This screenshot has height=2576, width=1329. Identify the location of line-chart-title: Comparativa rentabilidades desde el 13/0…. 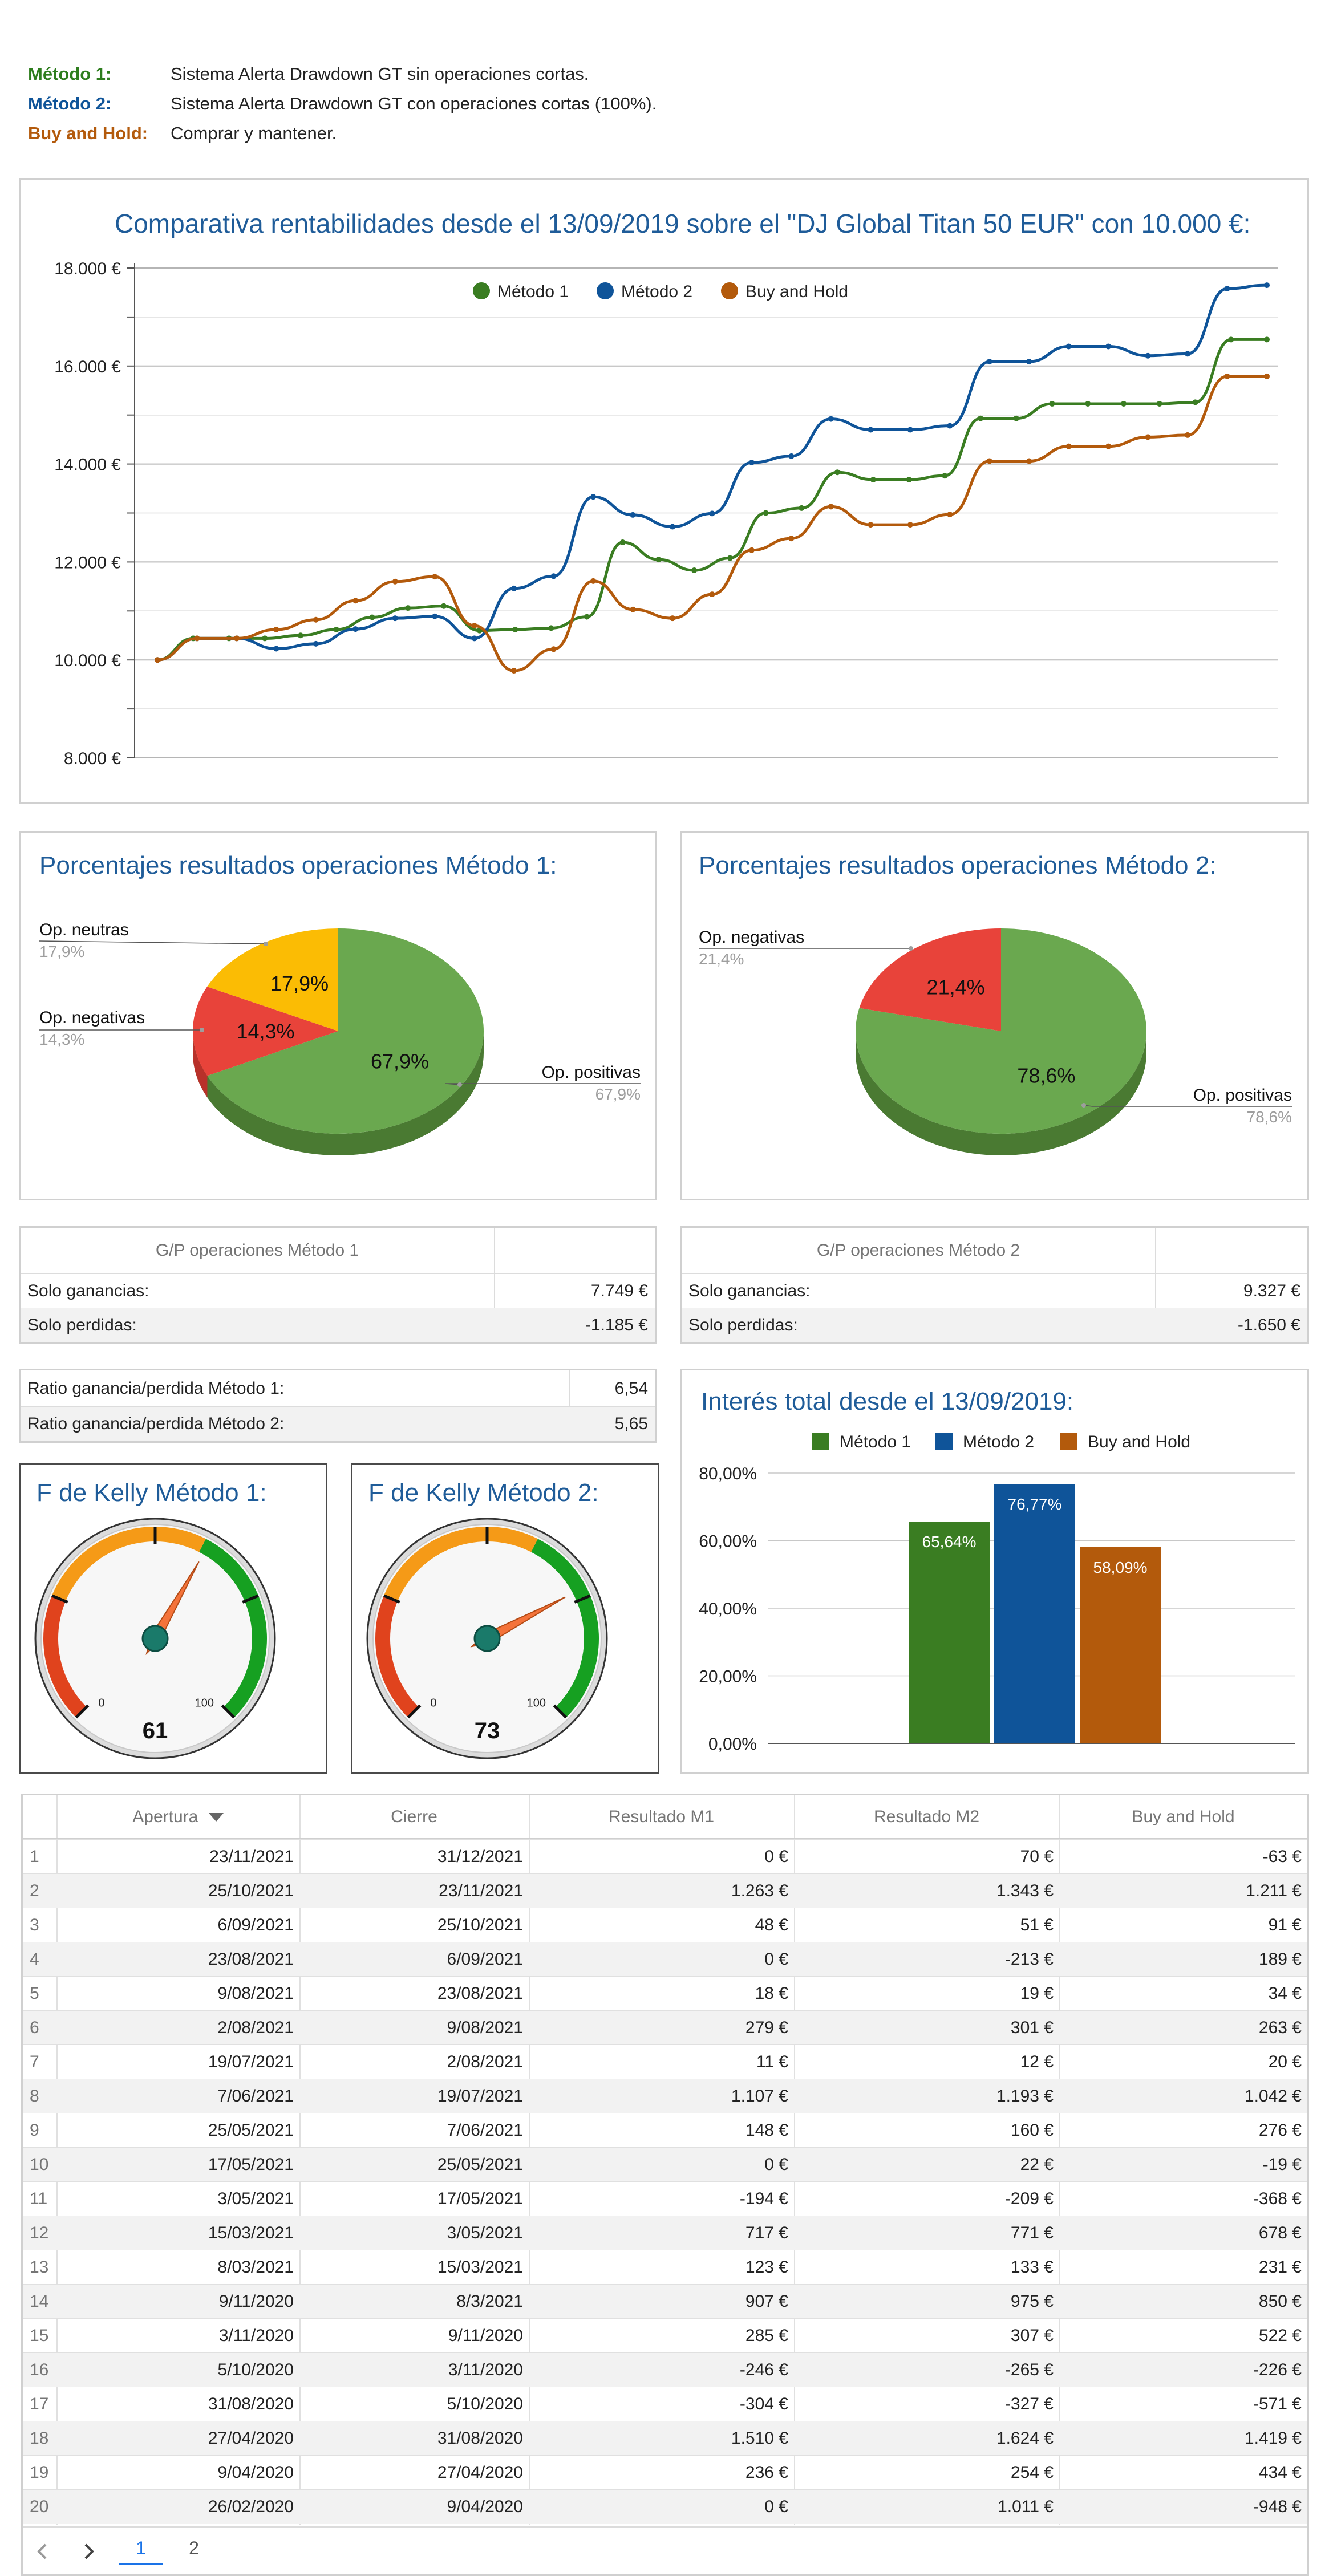
(683, 223).